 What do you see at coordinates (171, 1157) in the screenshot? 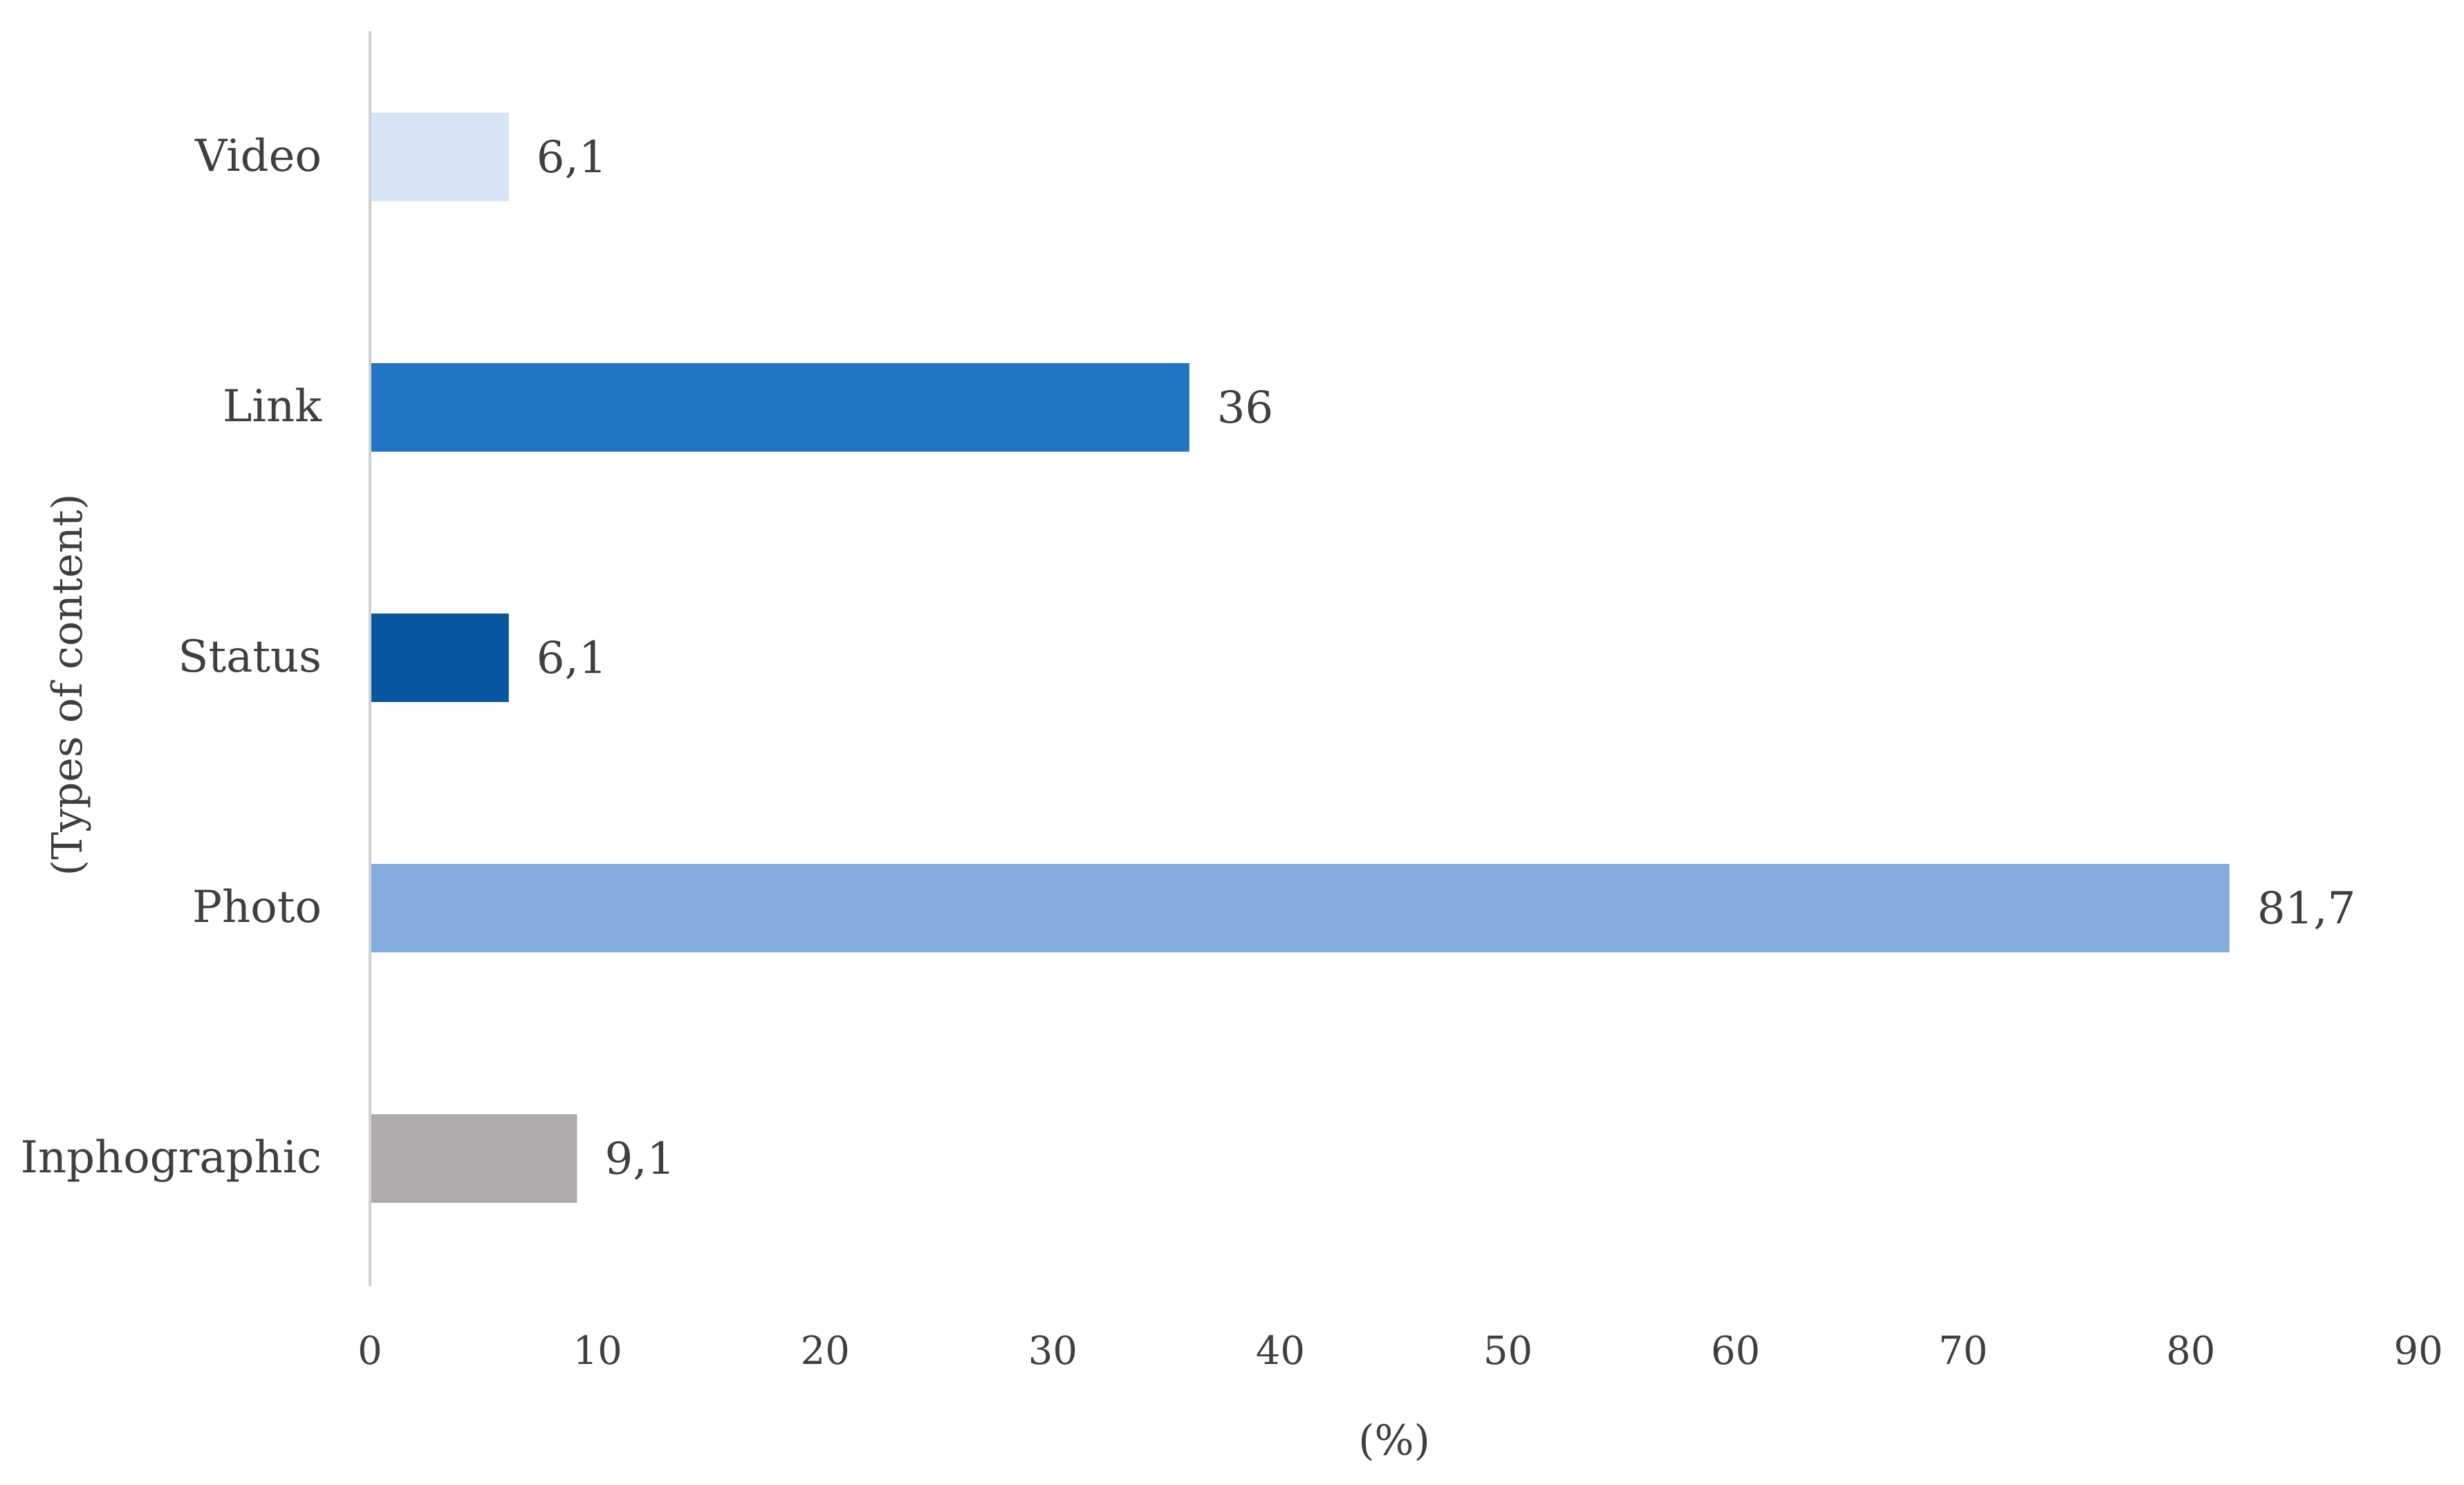
I see `category-label-inphographic: Inphographic` at bounding box center [171, 1157].